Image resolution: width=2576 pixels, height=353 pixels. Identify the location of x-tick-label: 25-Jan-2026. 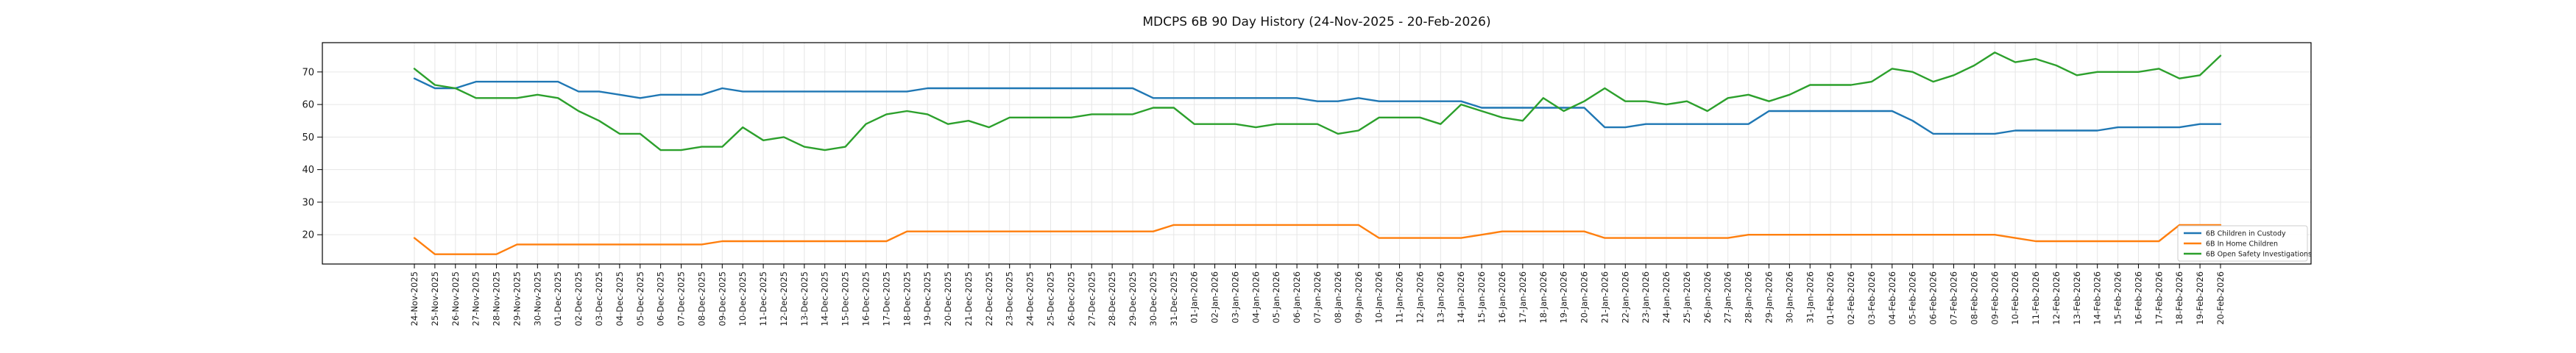
(1687, 298).